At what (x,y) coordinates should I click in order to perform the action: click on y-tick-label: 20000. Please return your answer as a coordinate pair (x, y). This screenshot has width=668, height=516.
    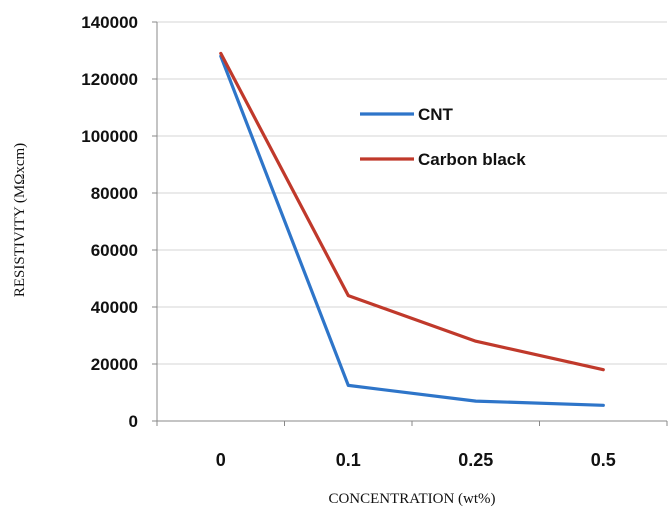
    Looking at the image, I should click on (114, 364).